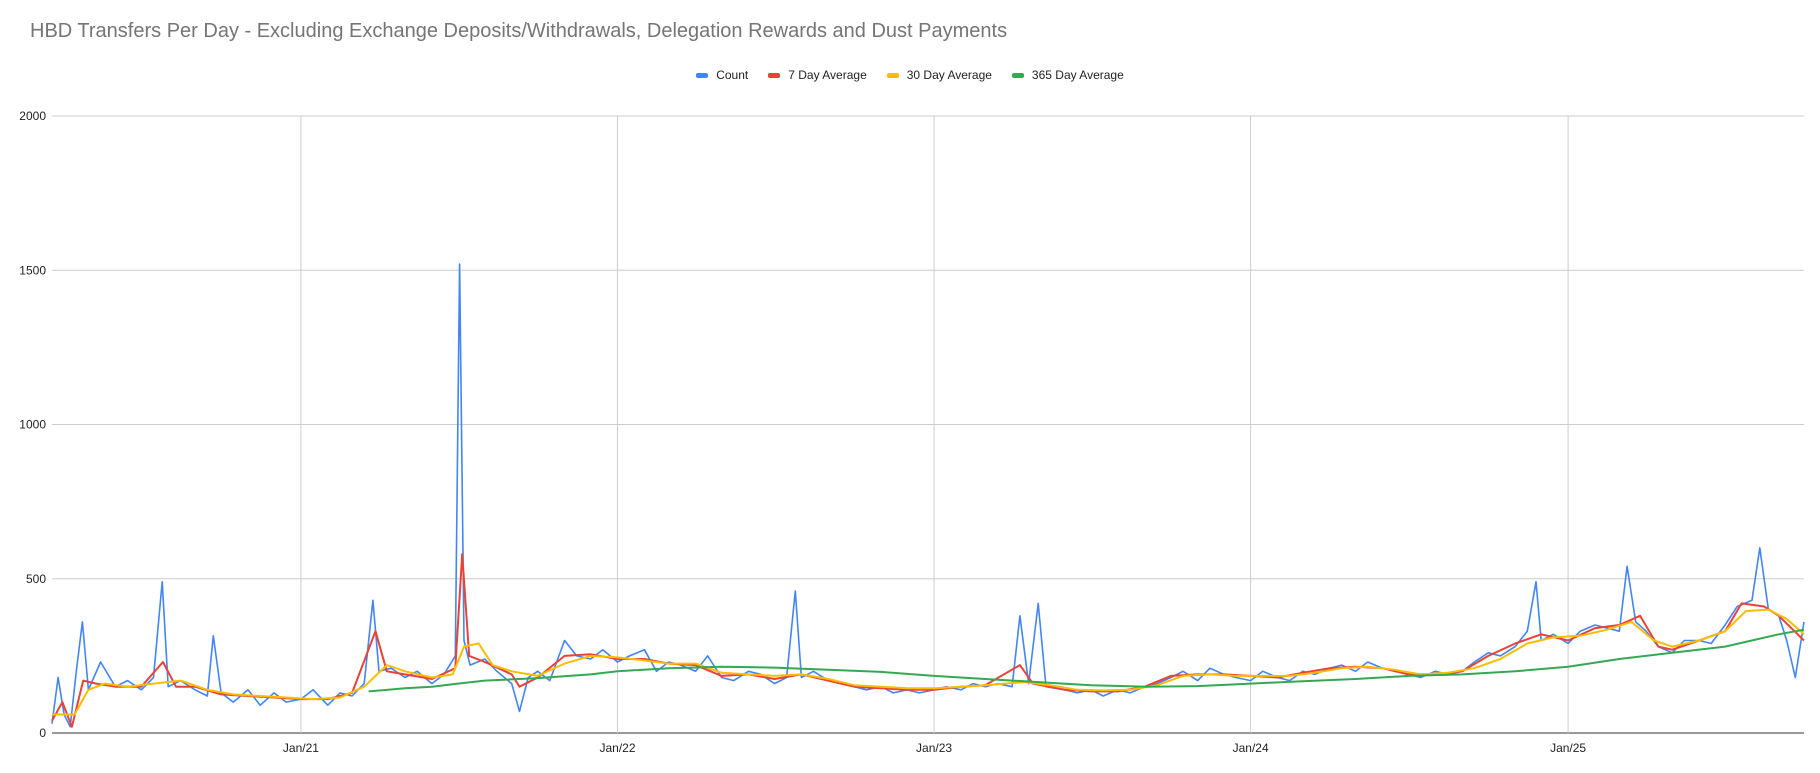 The width and height of the screenshot is (1820, 773). Describe the element at coordinates (1017, 75) in the screenshot. I see `legend-swatch-365day` at that location.